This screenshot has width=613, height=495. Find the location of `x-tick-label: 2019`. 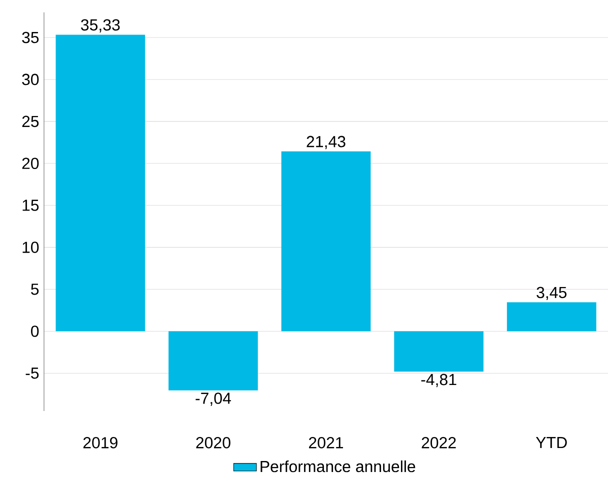

x-tick-label: 2019 is located at coordinates (100, 442).